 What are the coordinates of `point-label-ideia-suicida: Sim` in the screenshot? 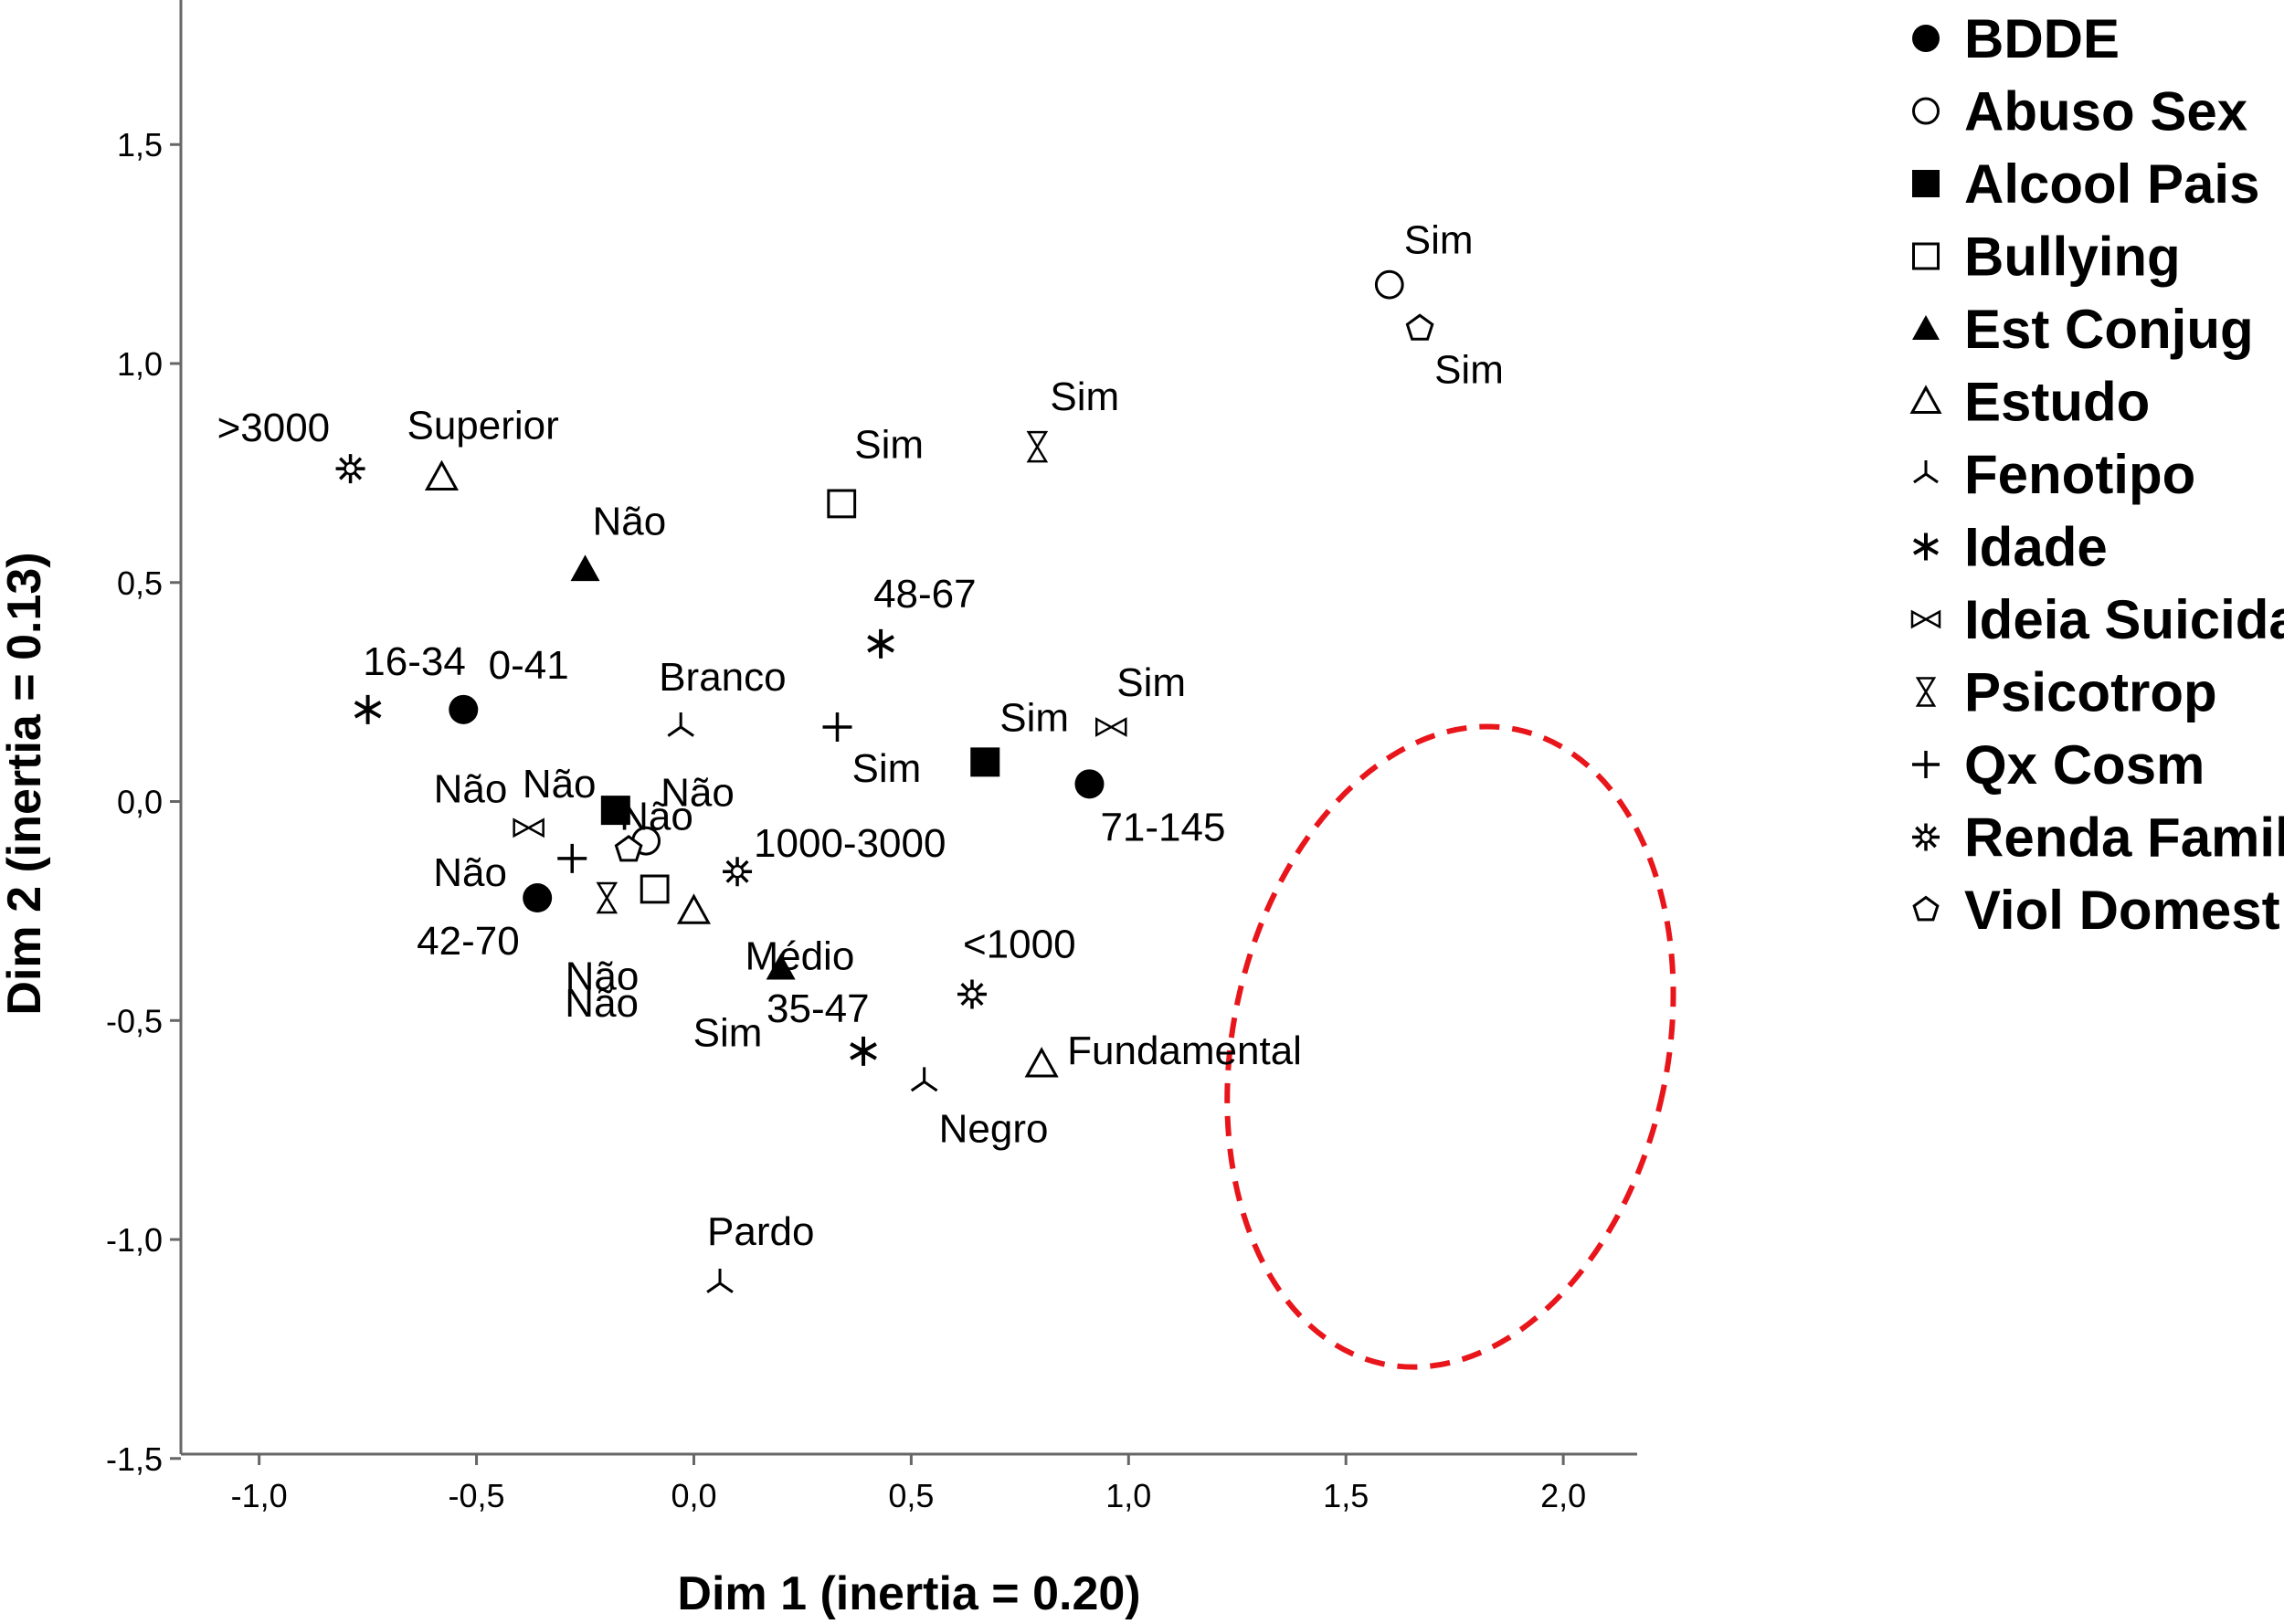 It's located at (1151, 682).